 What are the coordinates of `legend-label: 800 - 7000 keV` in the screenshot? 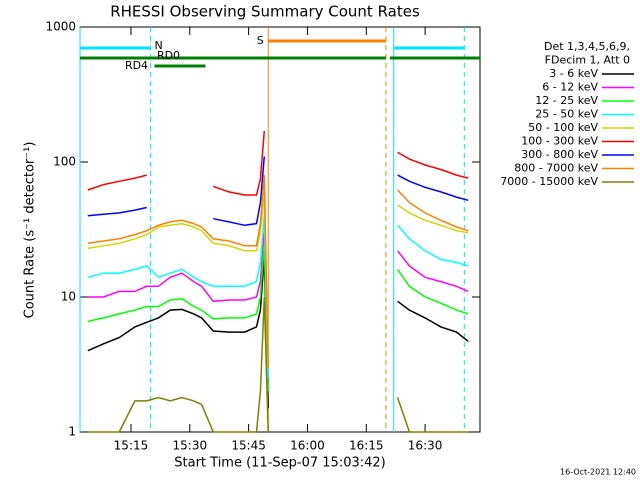 It's located at (556, 168).